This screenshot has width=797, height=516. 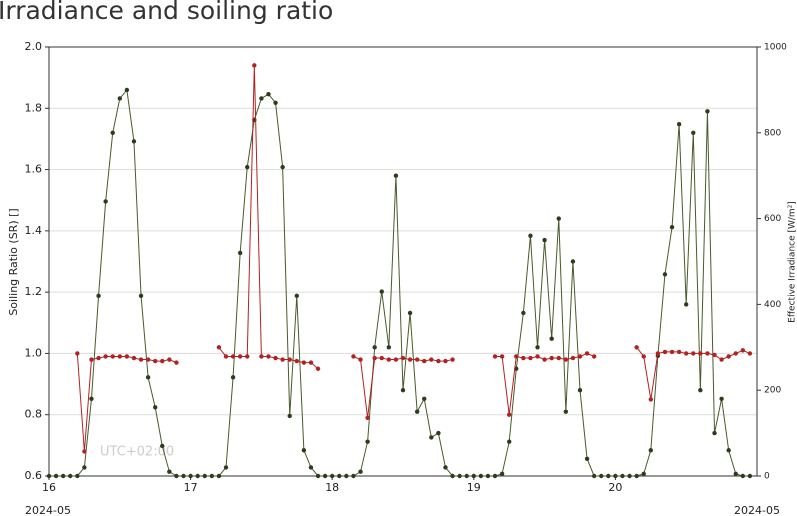 I want to click on y-tick-label: 1.4, so click(x=34, y=230).